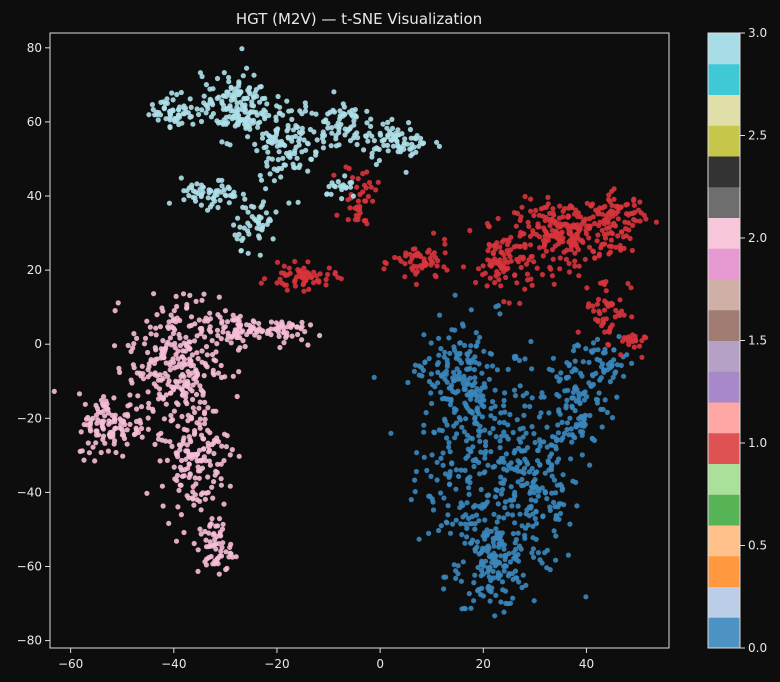 The height and width of the screenshot is (682, 780). What do you see at coordinates (757, 136) in the screenshot?
I see `colorbar-tick-label: 2.5` at bounding box center [757, 136].